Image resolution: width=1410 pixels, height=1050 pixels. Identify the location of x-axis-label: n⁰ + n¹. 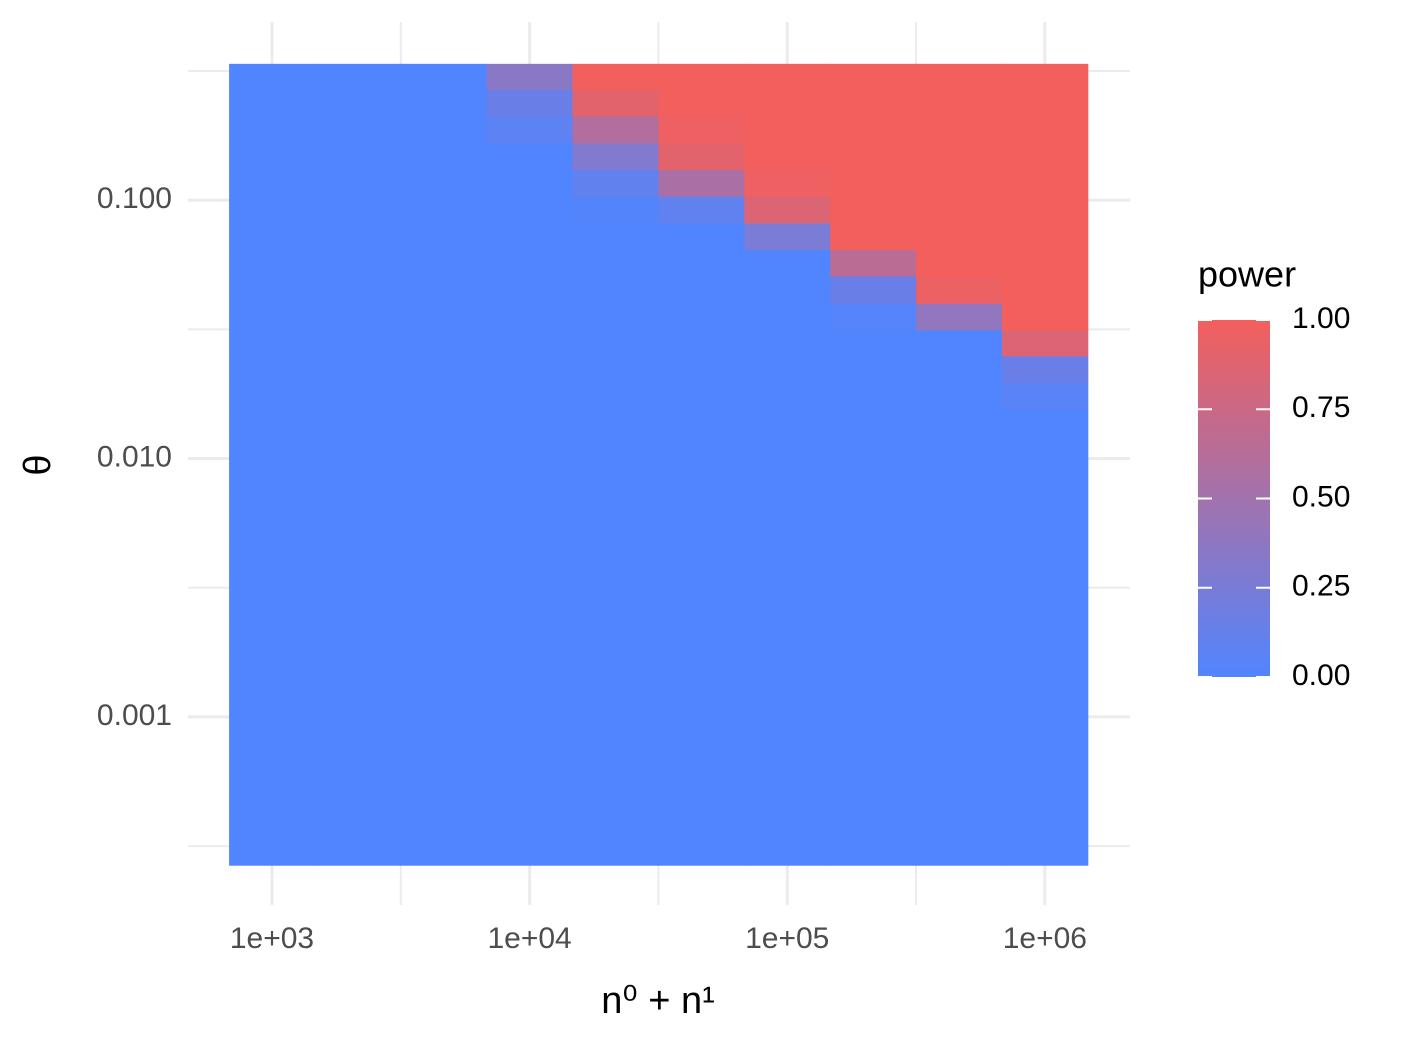
(657, 1001).